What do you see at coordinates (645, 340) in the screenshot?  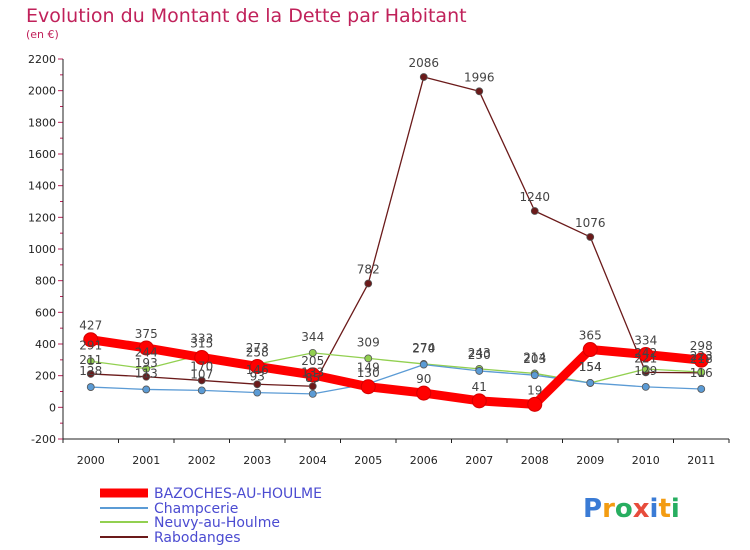 I see `data-label: 334` at bounding box center [645, 340].